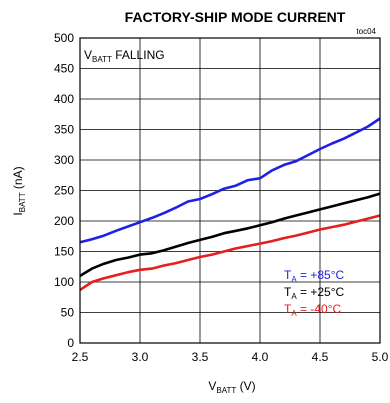  I want to click on legend: TA = +85°CTA = +25°CTA = -40°C, so click(314, 293).